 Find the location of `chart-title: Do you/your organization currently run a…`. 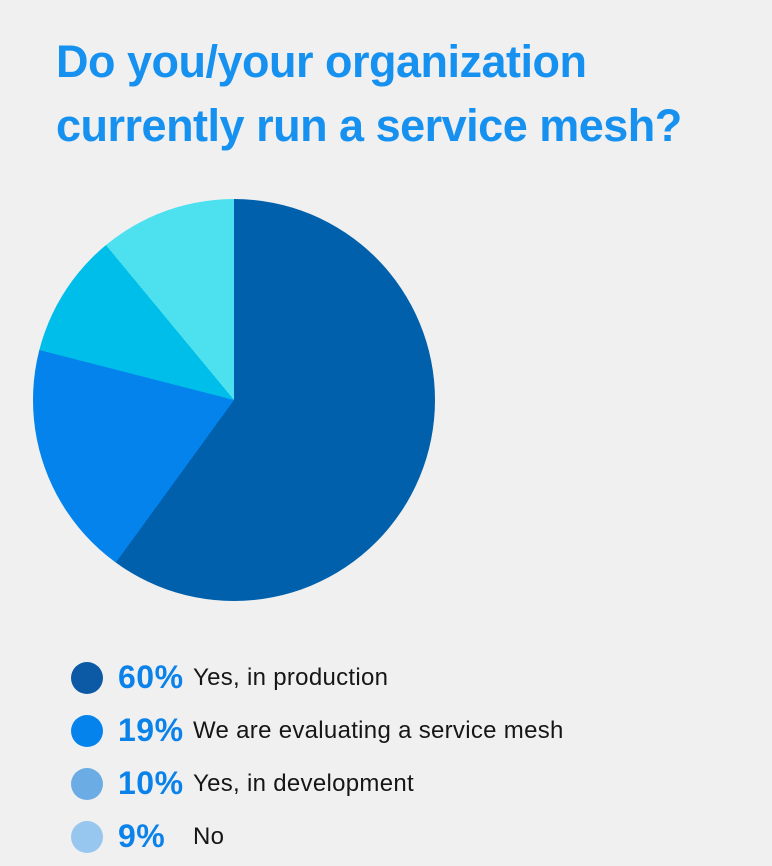

chart-title: Do you/your organization currently run a… is located at coordinates (369, 94).